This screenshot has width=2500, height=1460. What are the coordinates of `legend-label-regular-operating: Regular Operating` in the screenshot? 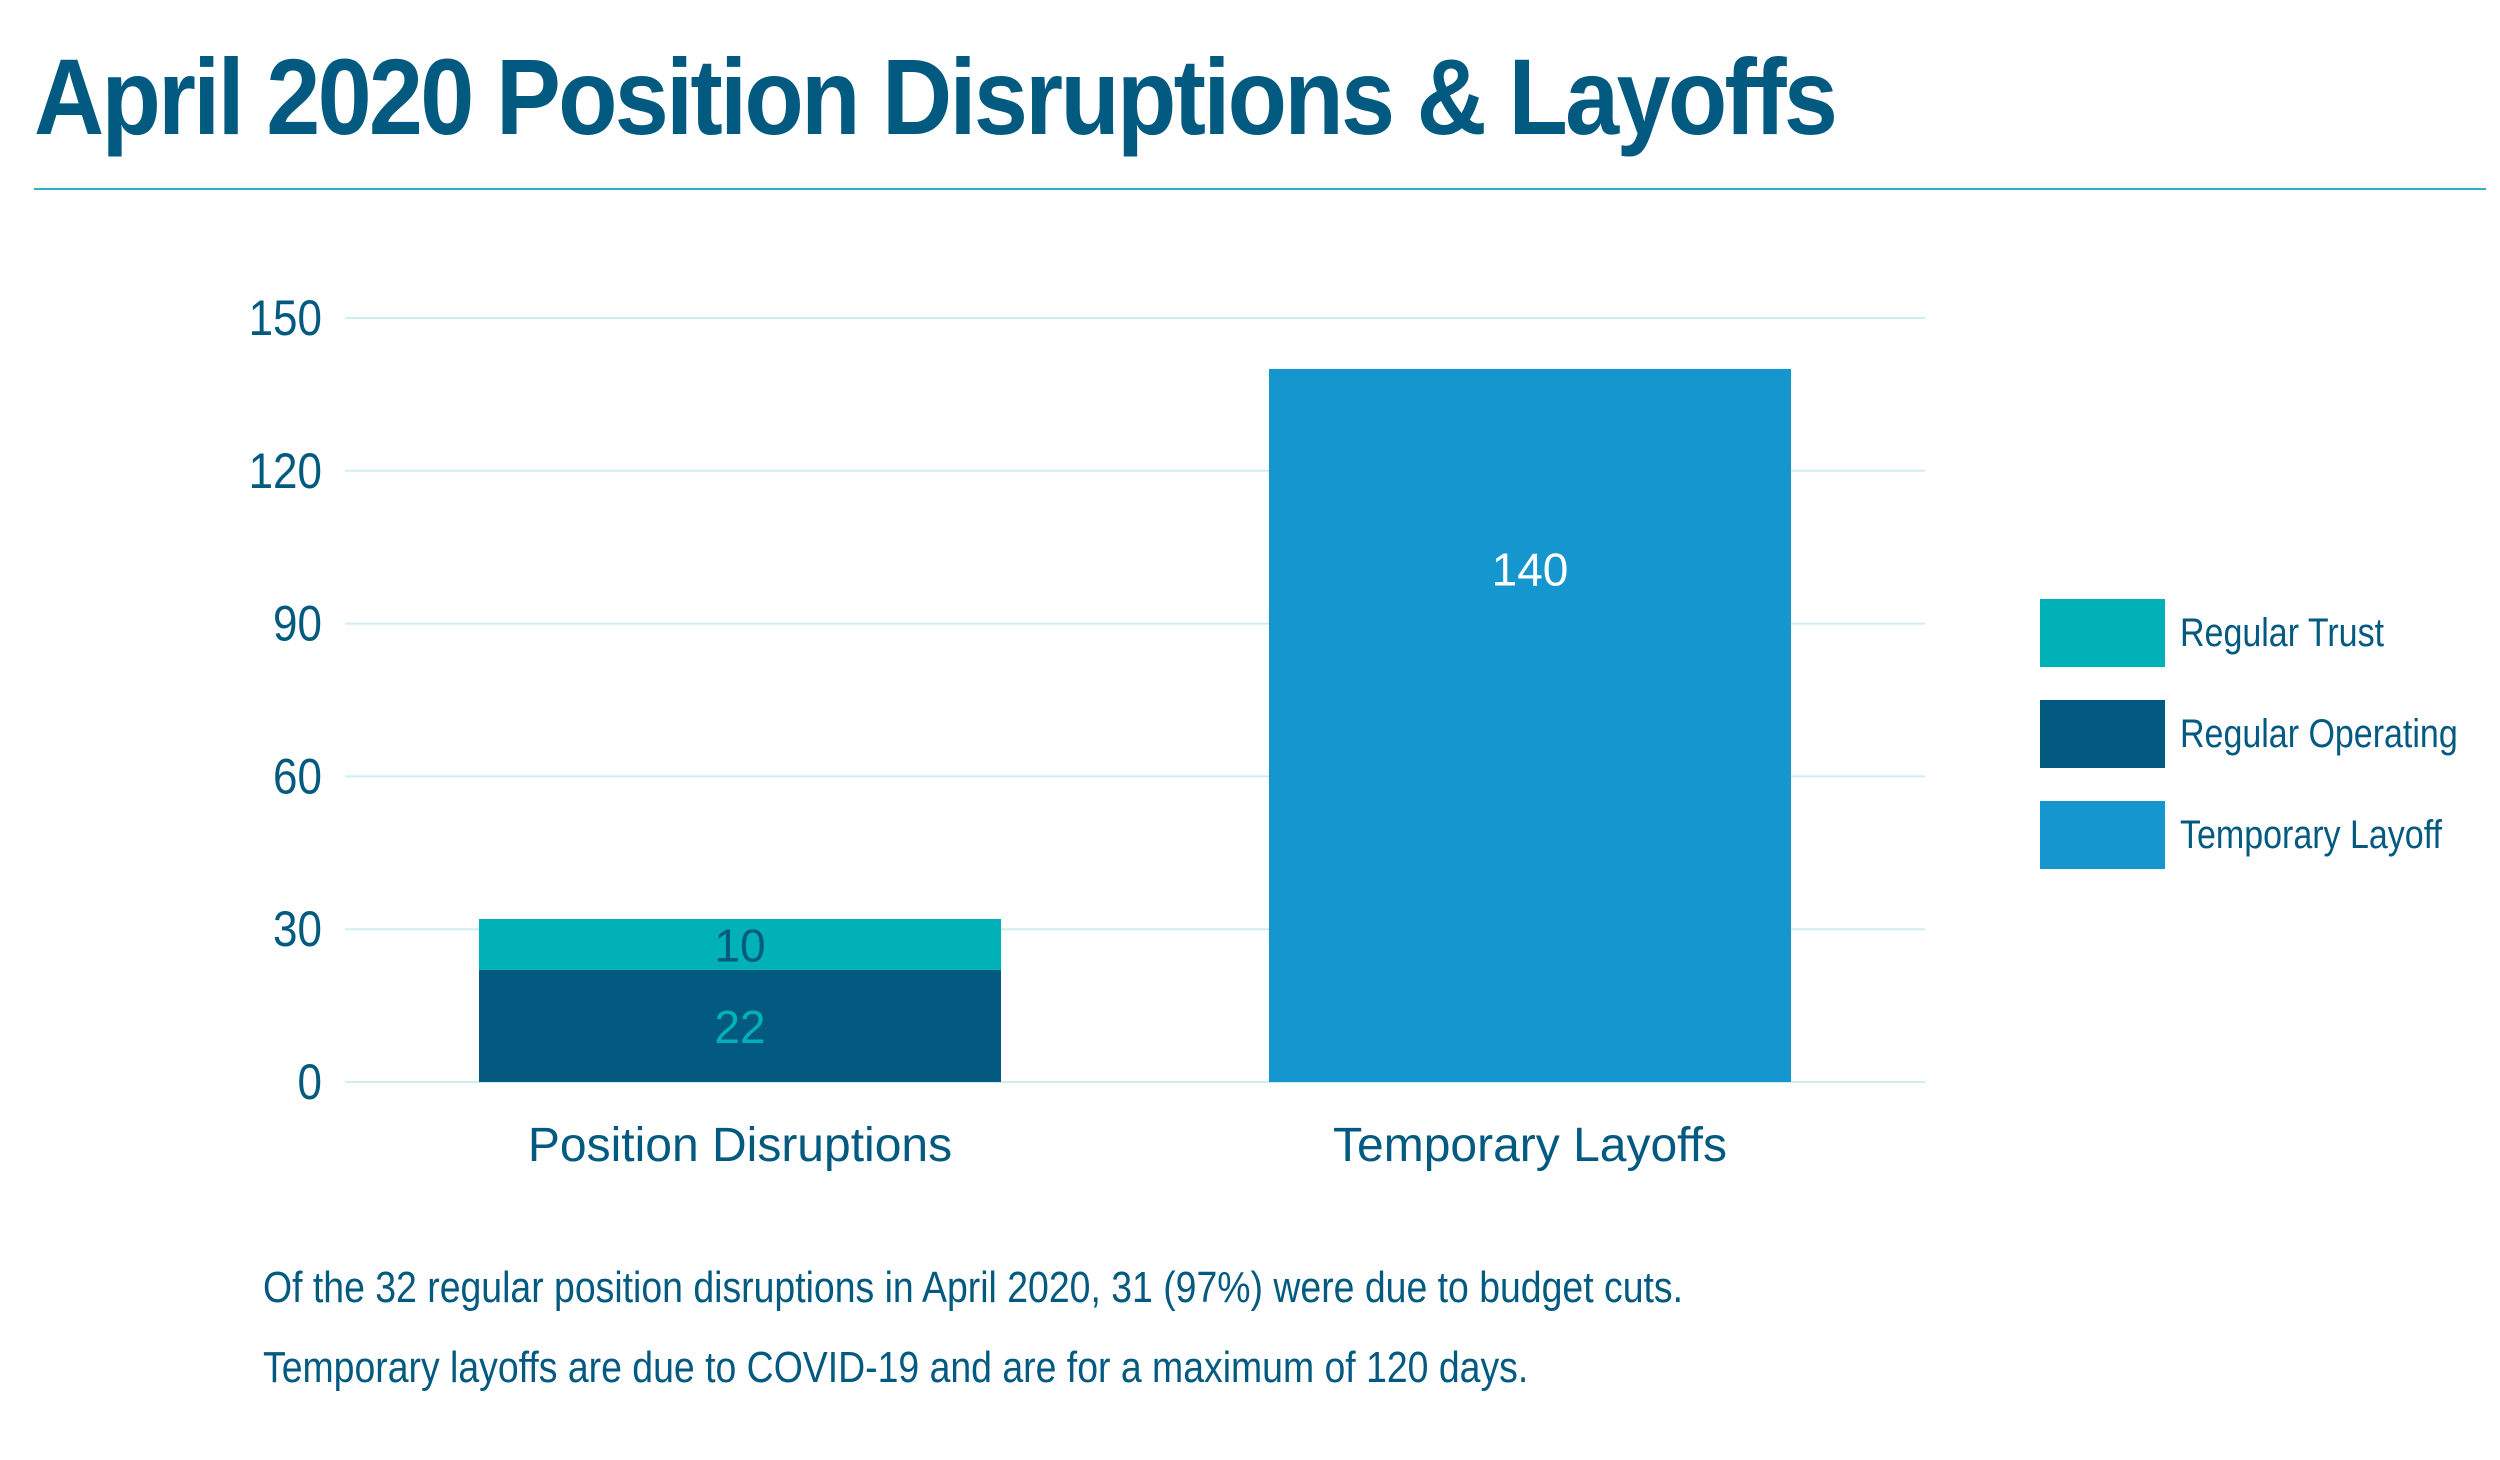 It's located at (2319, 732).